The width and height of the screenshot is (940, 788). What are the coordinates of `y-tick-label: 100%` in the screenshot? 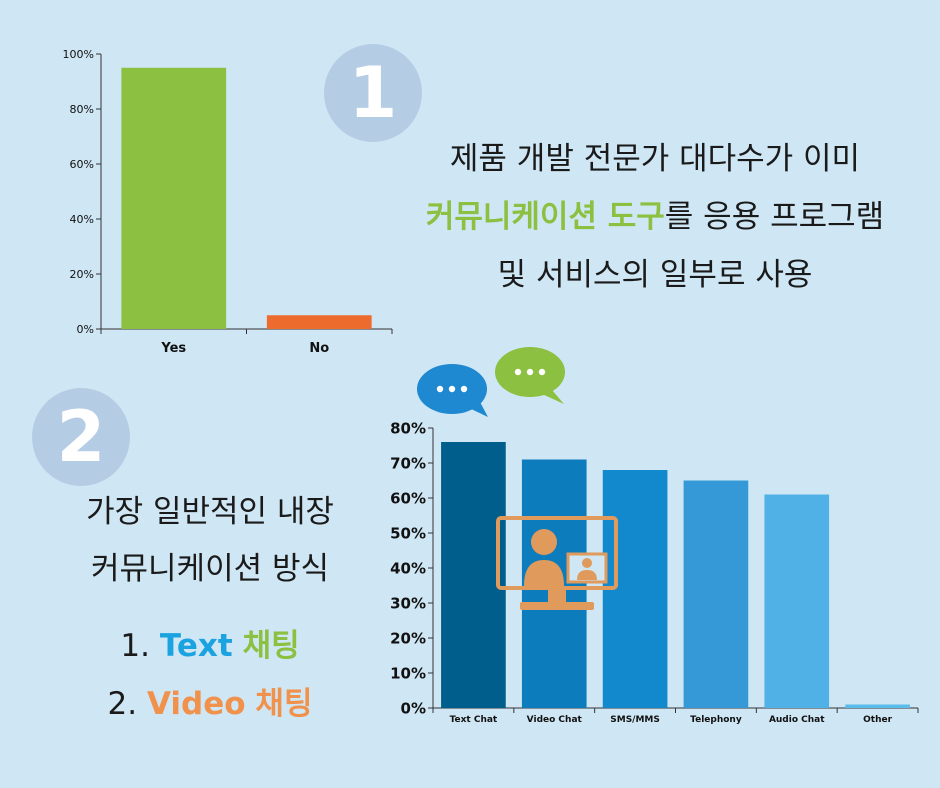 It's located at (78, 54).